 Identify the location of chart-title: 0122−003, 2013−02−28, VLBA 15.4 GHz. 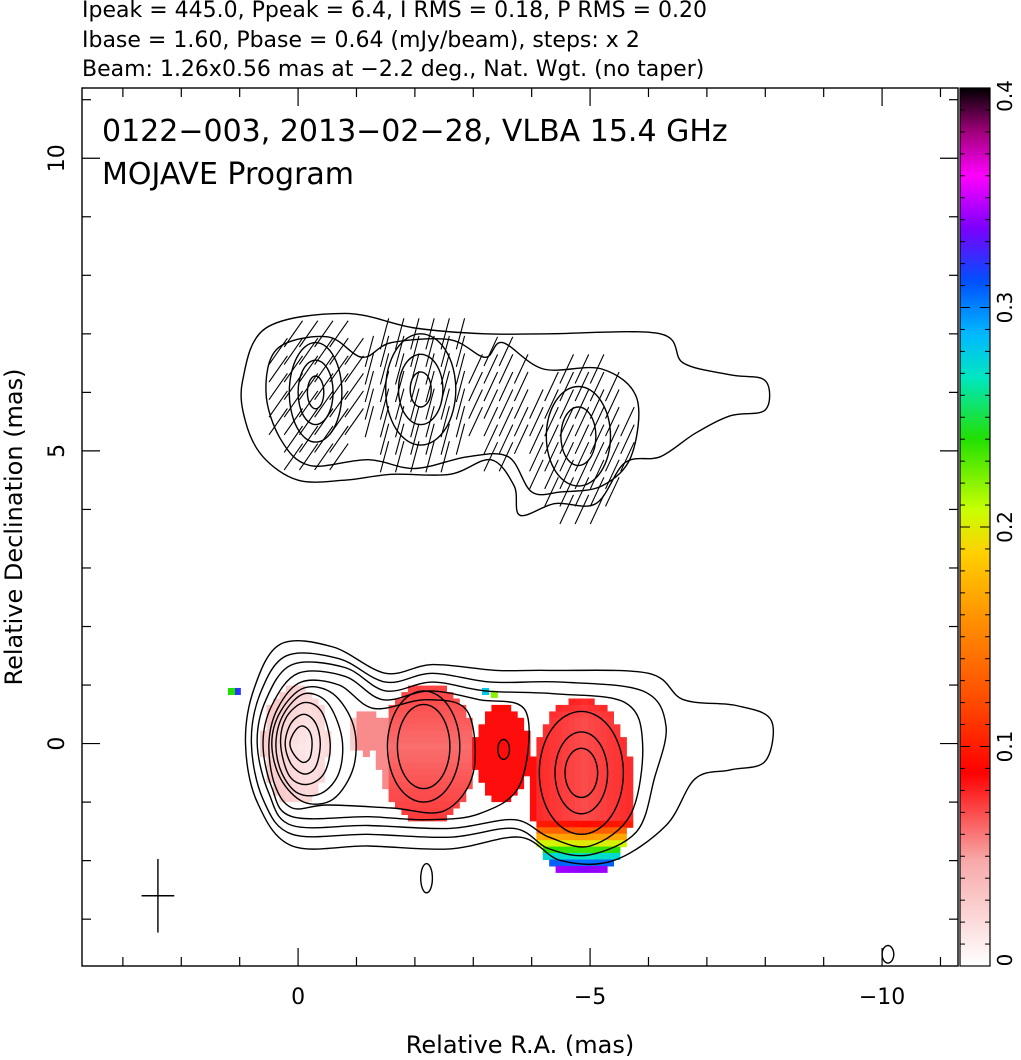
(415, 131).